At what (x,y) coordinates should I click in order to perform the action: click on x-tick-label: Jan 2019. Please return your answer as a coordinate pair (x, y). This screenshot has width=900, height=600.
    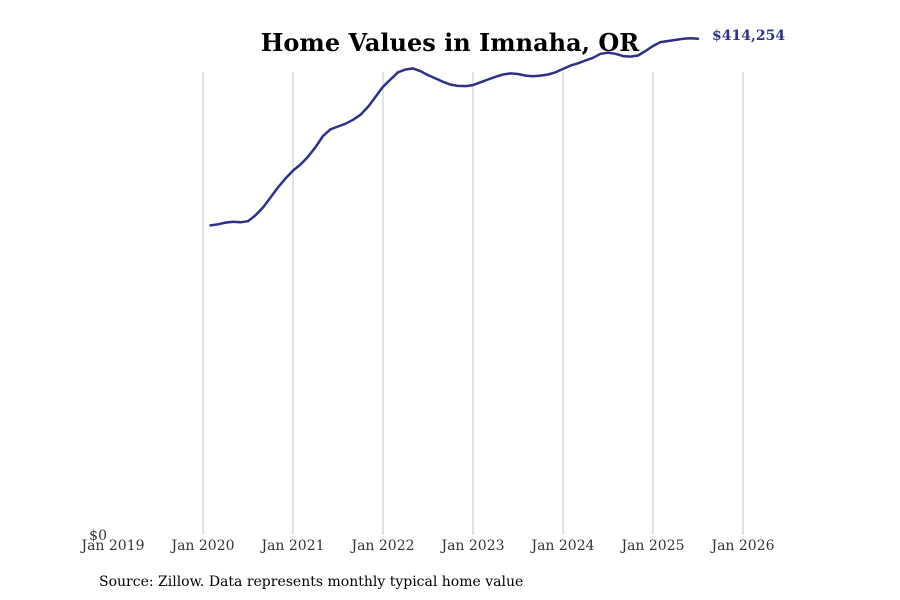
    Looking at the image, I should click on (111, 546).